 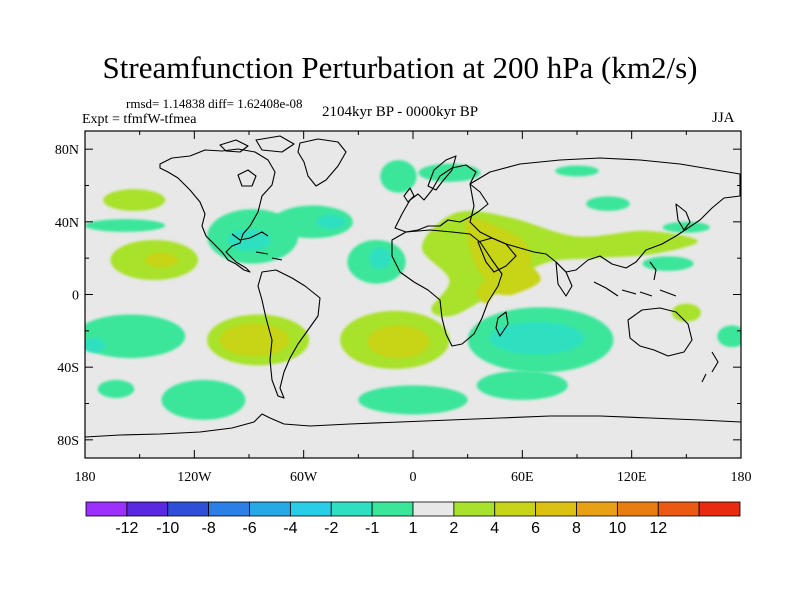 I want to click on coastline-north-america, so click(x=217, y=210).